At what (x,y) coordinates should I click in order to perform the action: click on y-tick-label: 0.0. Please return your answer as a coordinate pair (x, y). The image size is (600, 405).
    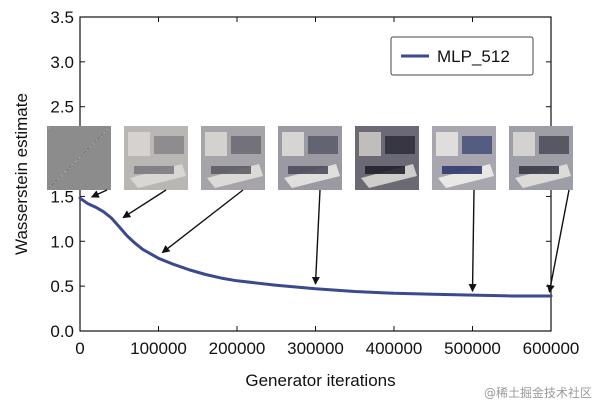
    Looking at the image, I should click on (62, 331).